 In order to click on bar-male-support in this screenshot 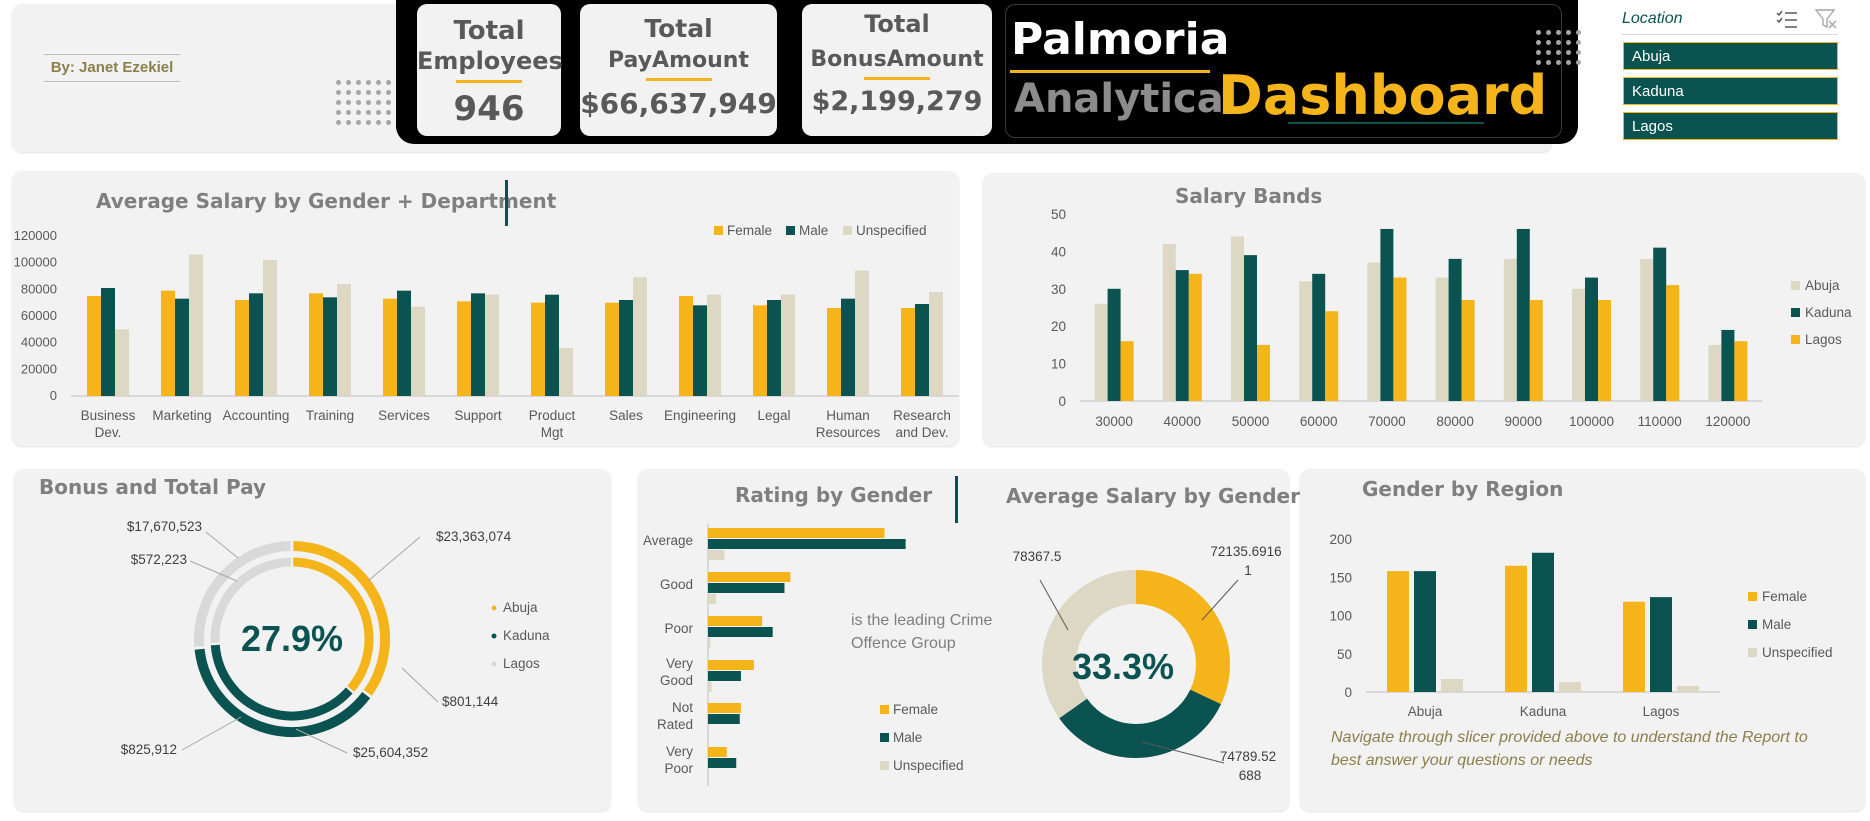, I will do `click(478, 344)`.